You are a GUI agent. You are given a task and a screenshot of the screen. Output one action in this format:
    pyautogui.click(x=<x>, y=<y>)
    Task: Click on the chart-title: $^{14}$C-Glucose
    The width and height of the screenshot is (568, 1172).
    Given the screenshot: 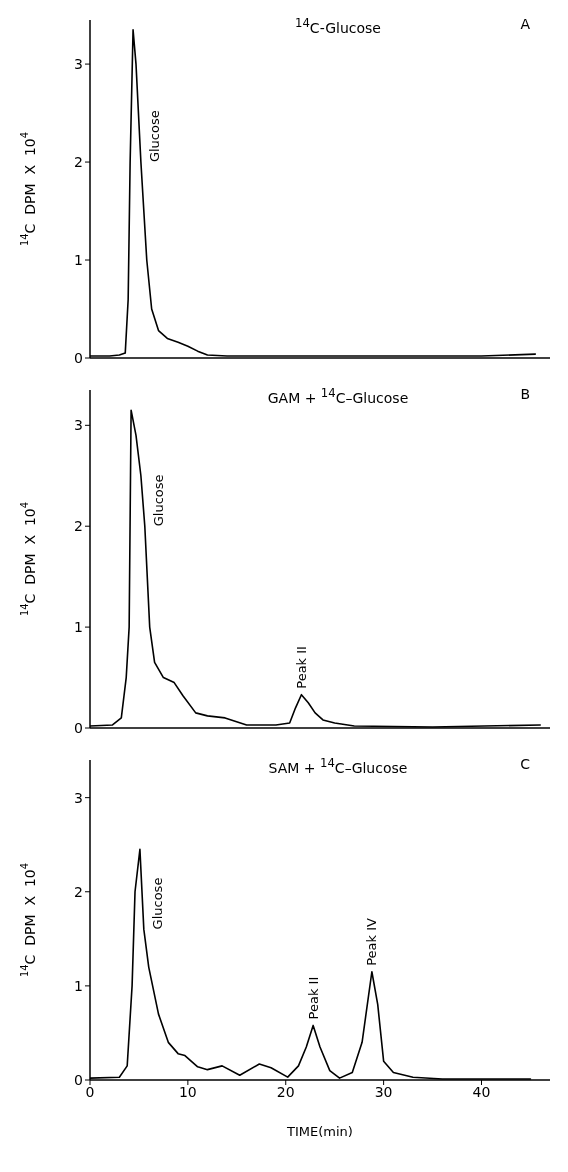 What is the action you would take?
    pyautogui.click(x=338, y=26)
    